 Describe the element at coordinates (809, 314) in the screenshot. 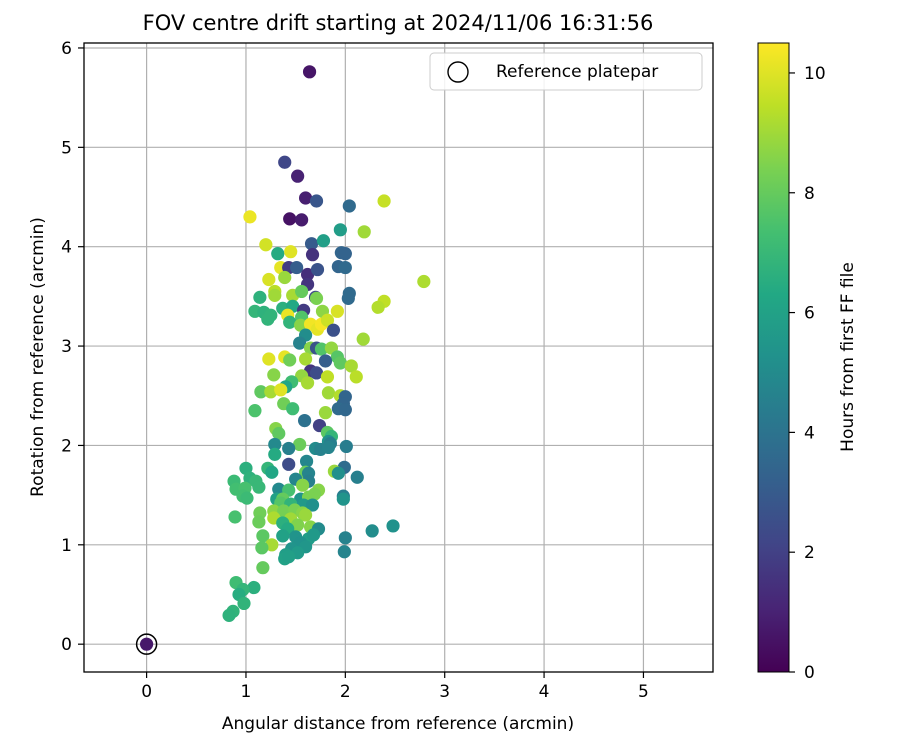

I see `colorbar-tick-label: 6` at that location.